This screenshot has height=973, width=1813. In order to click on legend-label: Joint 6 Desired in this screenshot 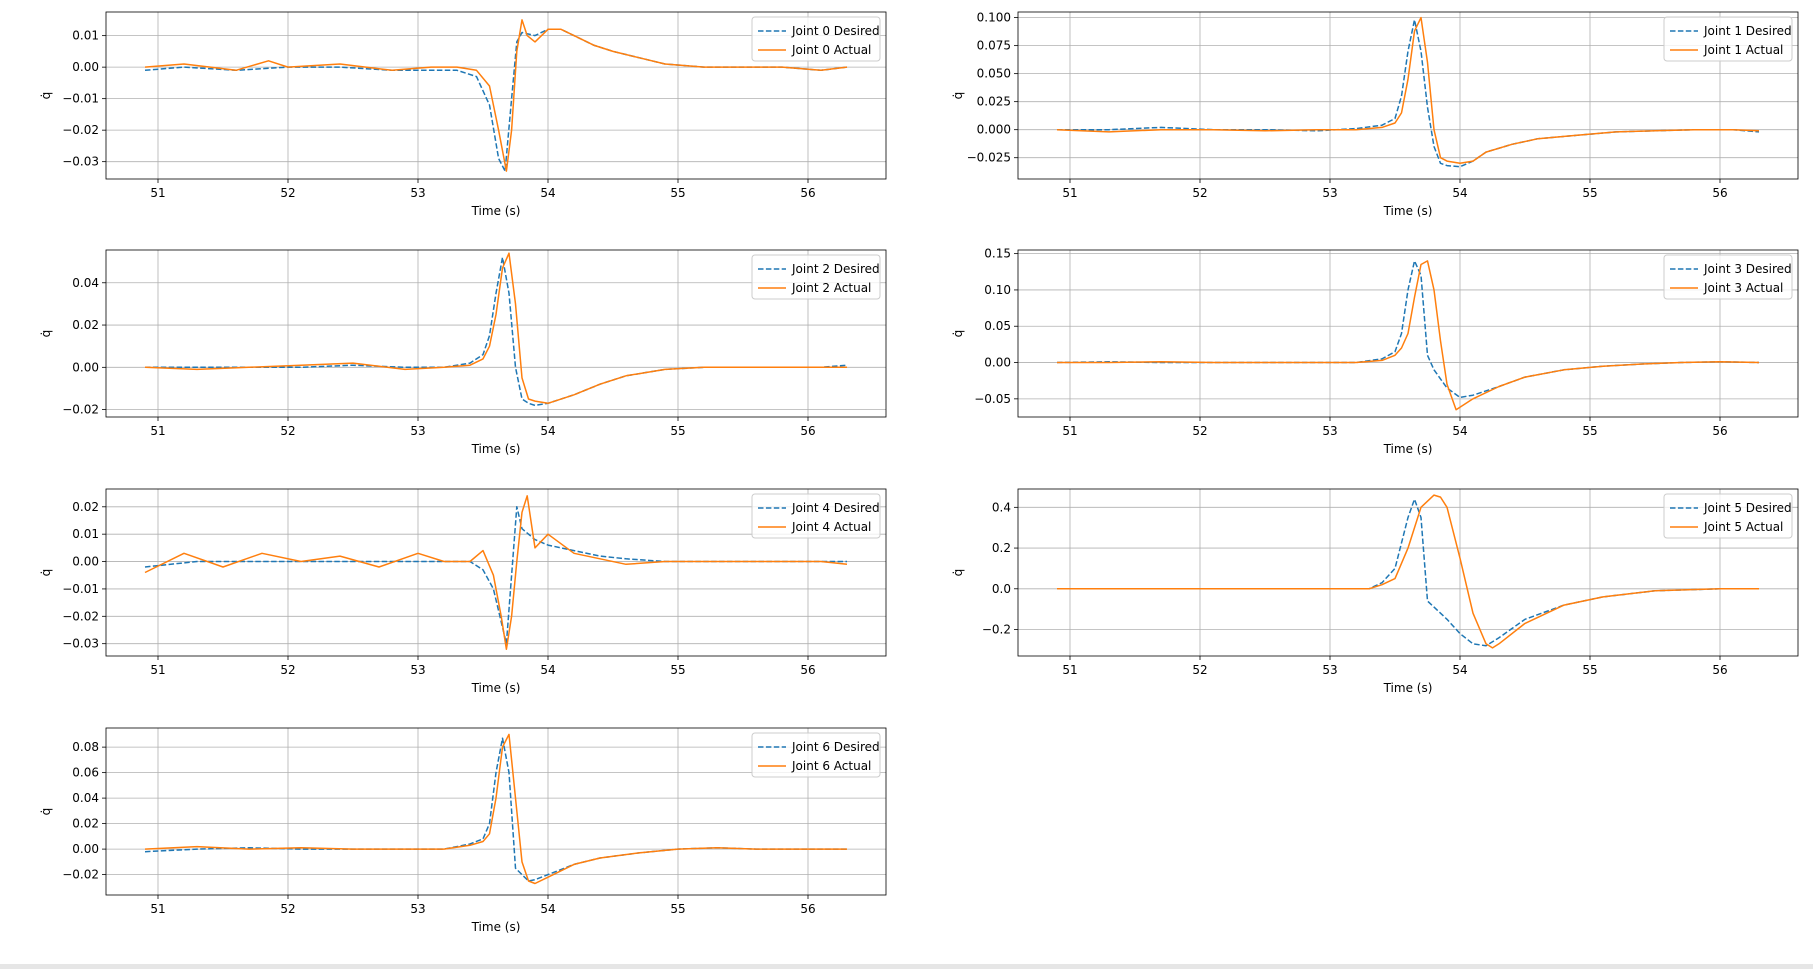, I will do `click(835, 747)`.